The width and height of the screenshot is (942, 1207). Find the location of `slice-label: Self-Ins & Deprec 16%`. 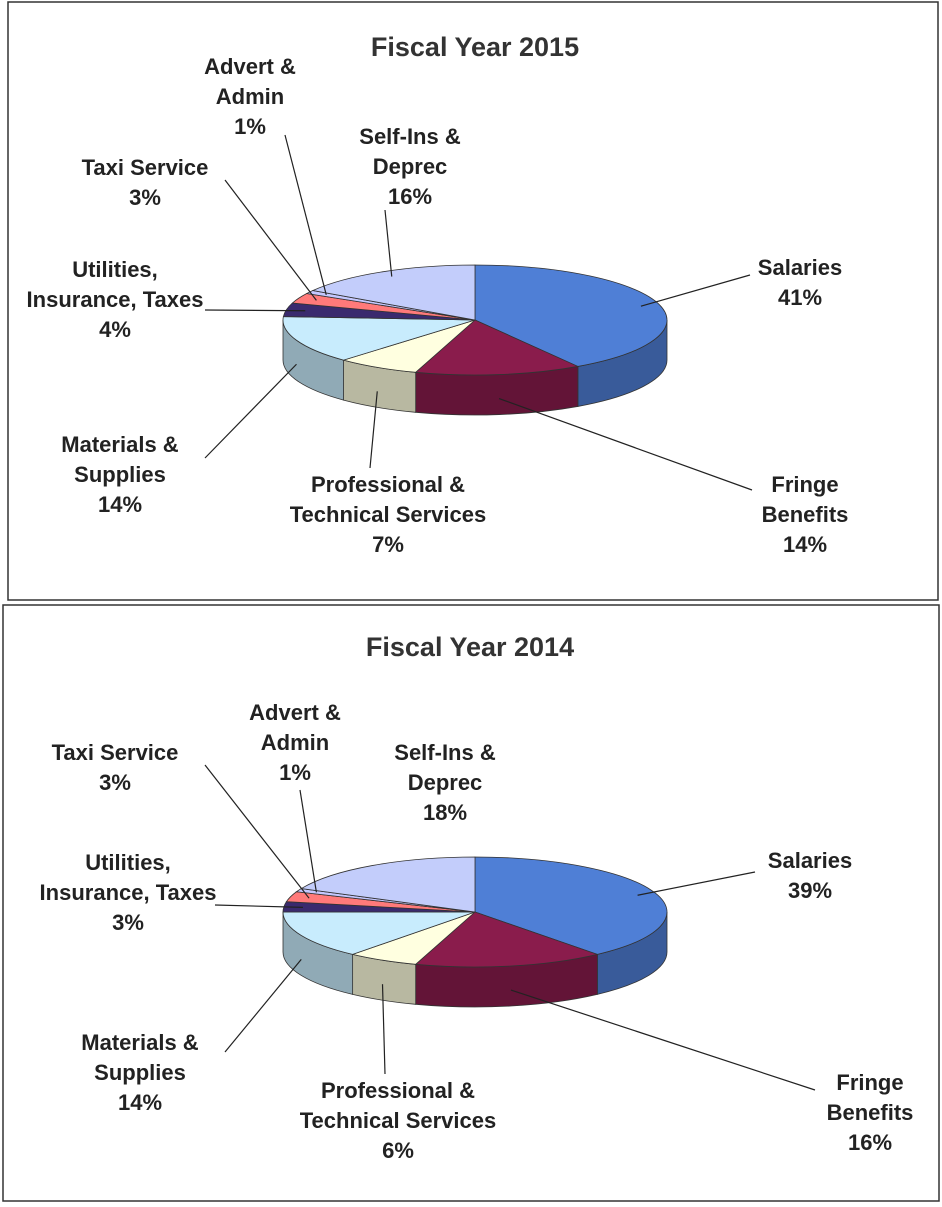

slice-label: Self-Ins & Deprec 16% is located at coordinates (410, 167).